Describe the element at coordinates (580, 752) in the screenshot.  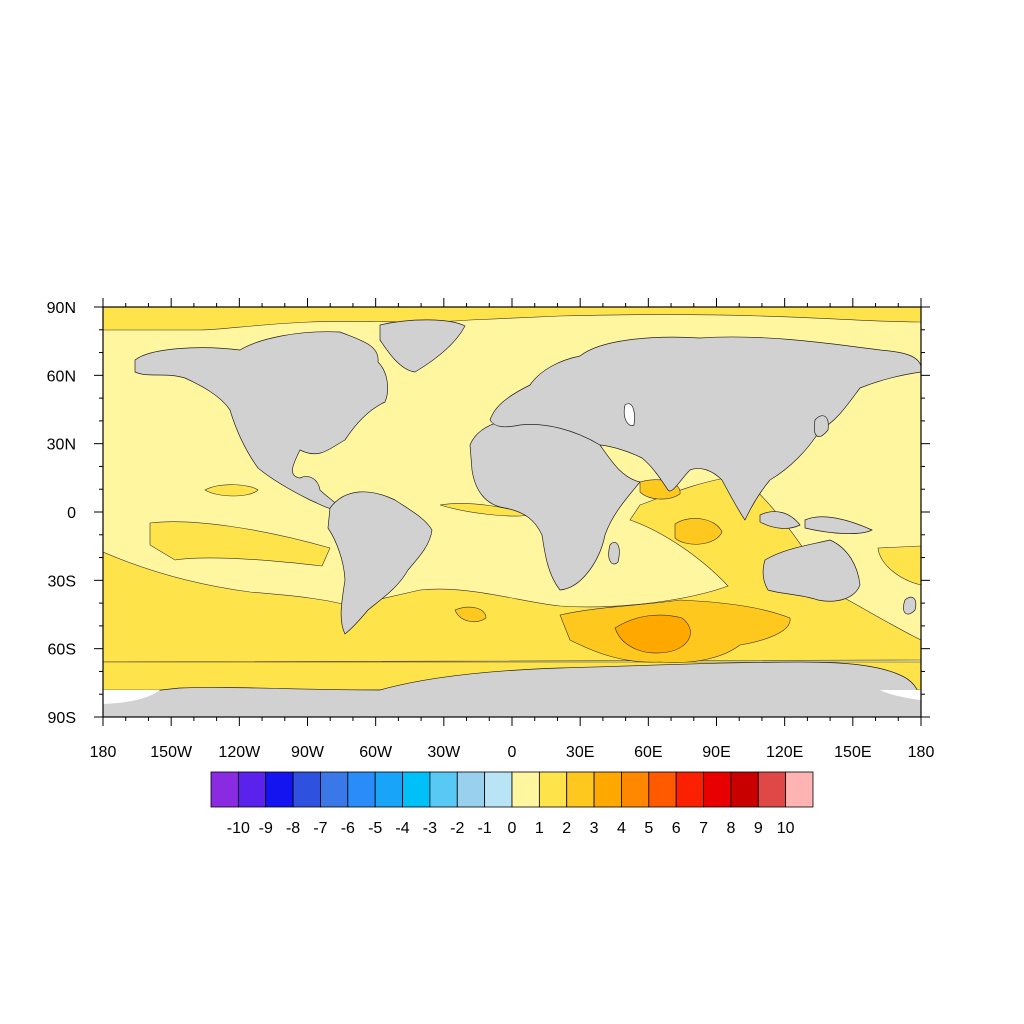
I see `x-tick-label: 30E` at that location.